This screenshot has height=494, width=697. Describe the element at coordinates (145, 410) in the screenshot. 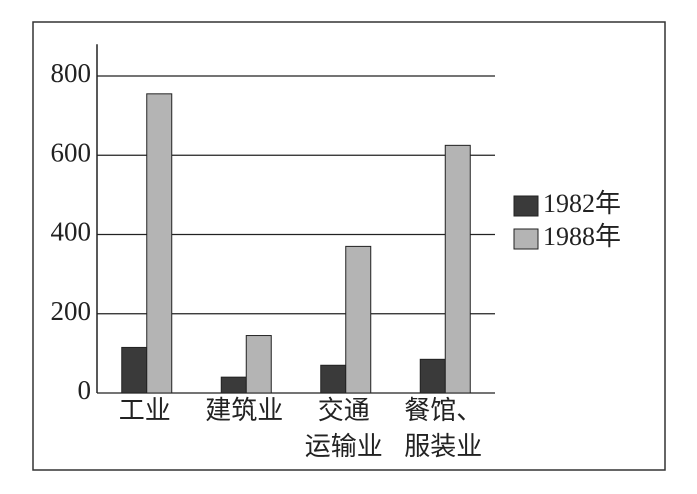

I see `x-tick-label: 工业` at that location.